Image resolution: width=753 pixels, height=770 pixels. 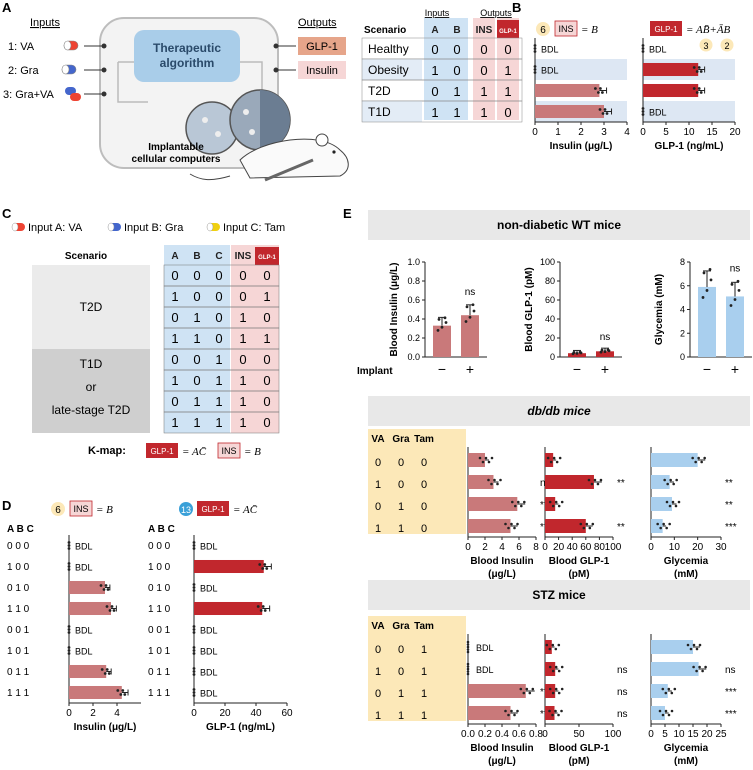 I want to click on e-condition-bg, so click(x=417, y=481).